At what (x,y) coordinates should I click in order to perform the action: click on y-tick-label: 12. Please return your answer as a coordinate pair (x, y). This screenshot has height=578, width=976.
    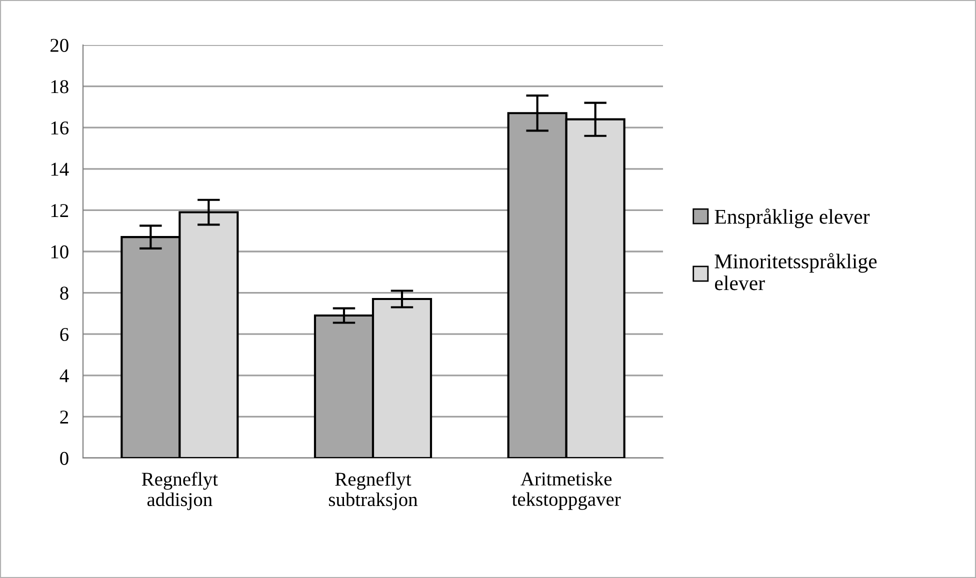
    Looking at the image, I should click on (59, 210).